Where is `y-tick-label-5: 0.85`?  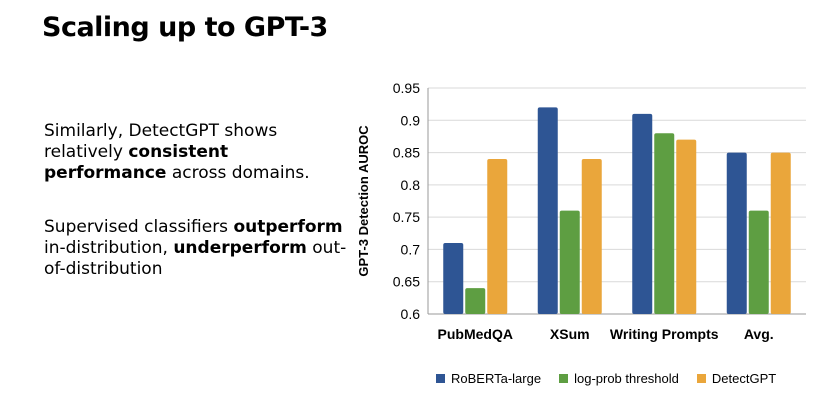 y-tick-label-5: 0.85 is located at coordinates (406, 153).